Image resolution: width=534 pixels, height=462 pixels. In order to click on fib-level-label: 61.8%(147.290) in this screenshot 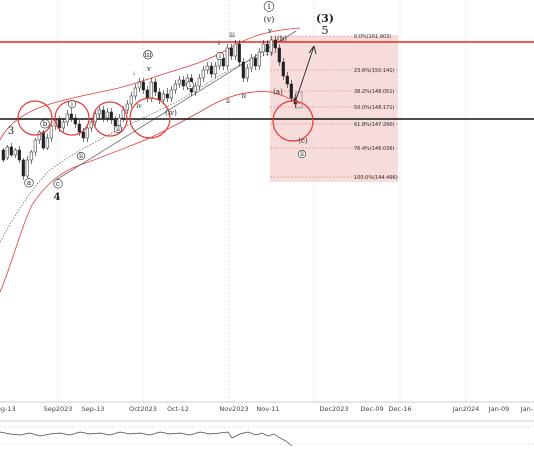, I will do `click(374, 125)`.